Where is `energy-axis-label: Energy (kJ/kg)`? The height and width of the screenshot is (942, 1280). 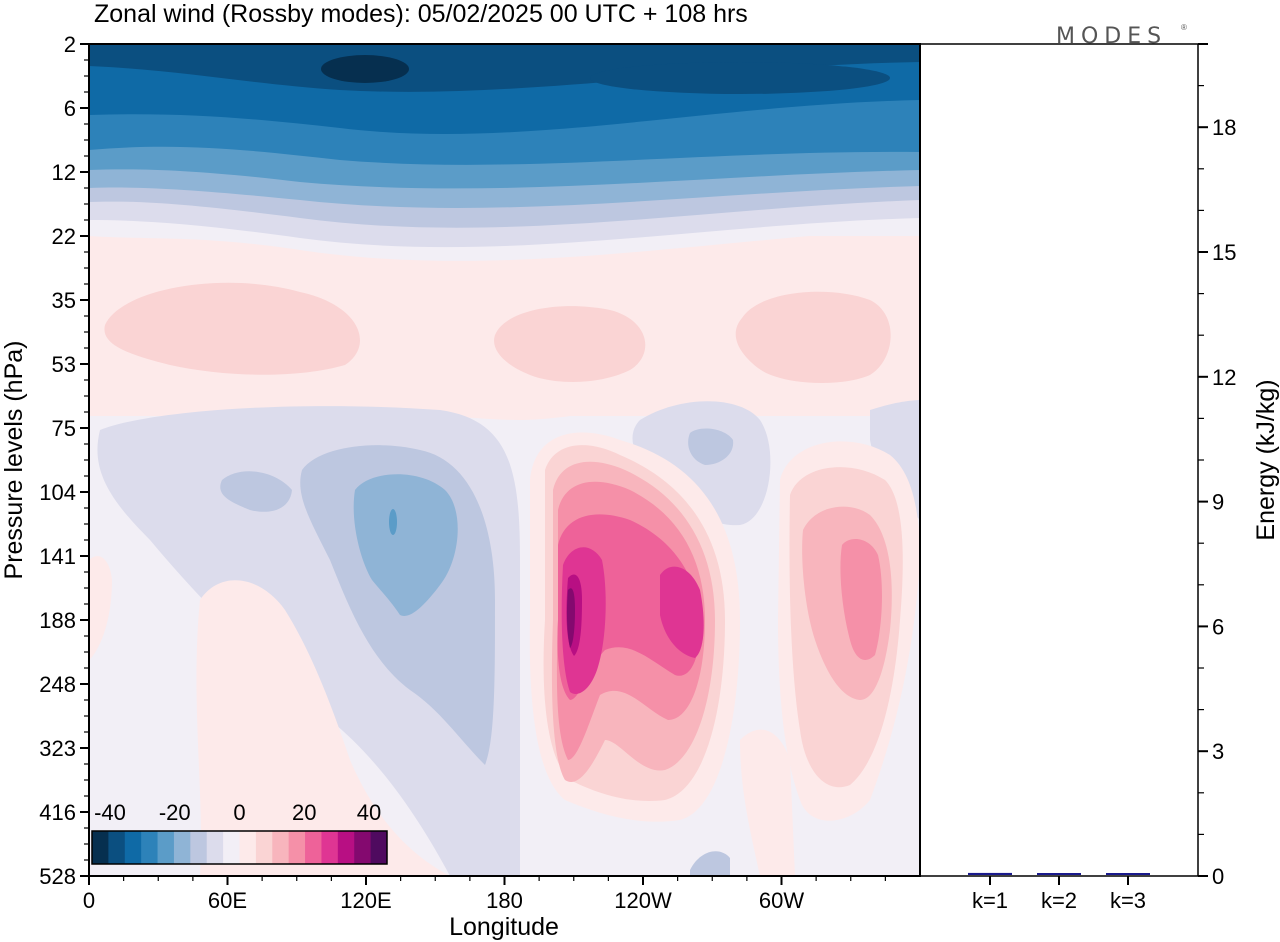
energy-axis-label: Energy (kJ/kg) is located at coordinates (1266, 459).